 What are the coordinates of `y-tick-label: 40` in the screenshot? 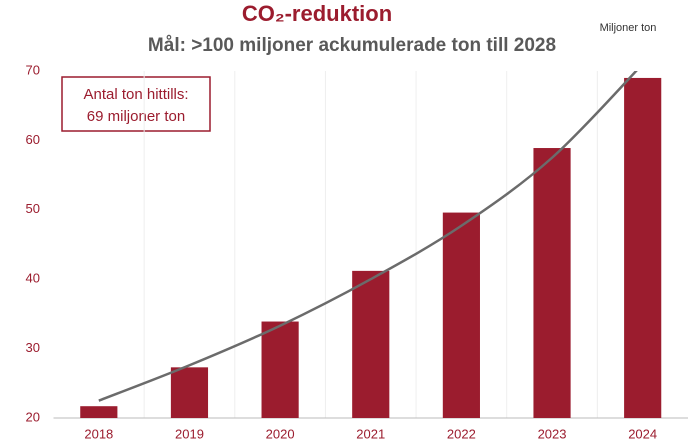 It's located at (33, 278).